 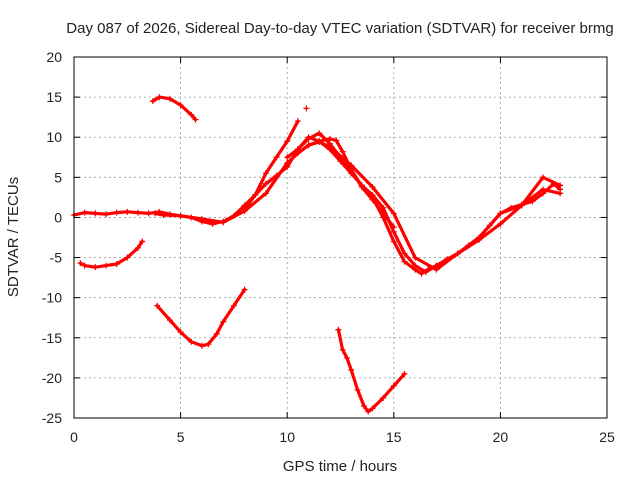 I want to click on y-tick-label: 0, so click(x=58, y=217).